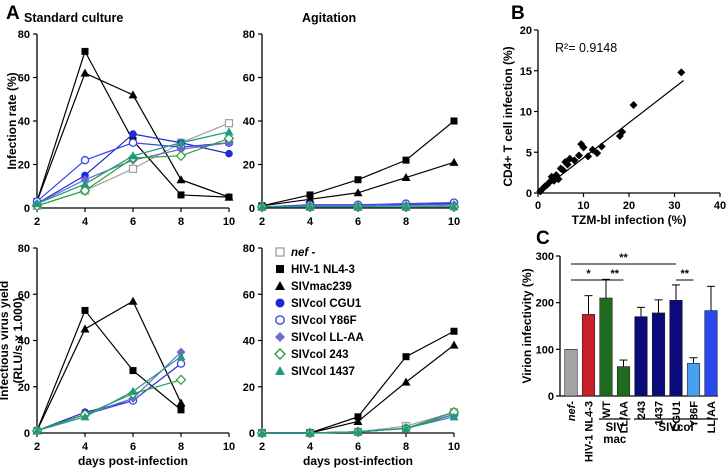  What do you see at coordinates (327, 338) in the screenshot?
I see `legend-label-llaa: SIVcol LL-AA` at bounding box center [327, 338].